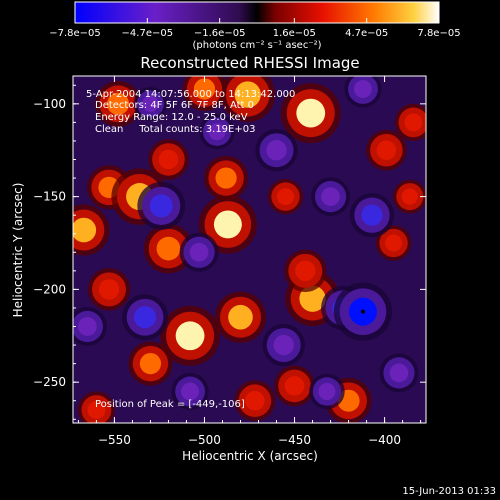  What do you see at coordinates (438, 33) in the screenshot?
I see `colorbar-tick-label: 7.8e−05` at bounding box center [438, 33].